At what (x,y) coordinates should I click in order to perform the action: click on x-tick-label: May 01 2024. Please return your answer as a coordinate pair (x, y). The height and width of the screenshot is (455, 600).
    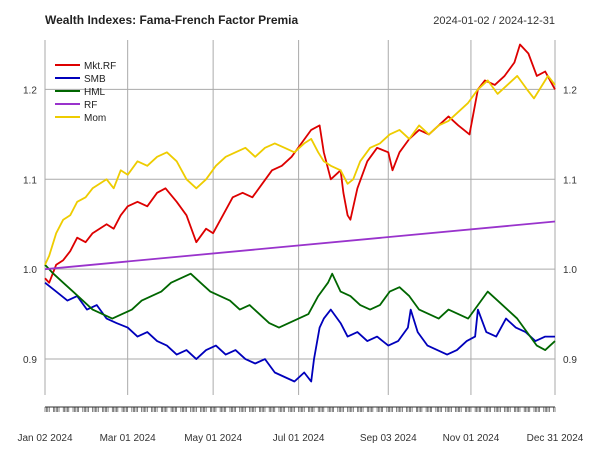
    Looking at the image, I should click on (213, 438).